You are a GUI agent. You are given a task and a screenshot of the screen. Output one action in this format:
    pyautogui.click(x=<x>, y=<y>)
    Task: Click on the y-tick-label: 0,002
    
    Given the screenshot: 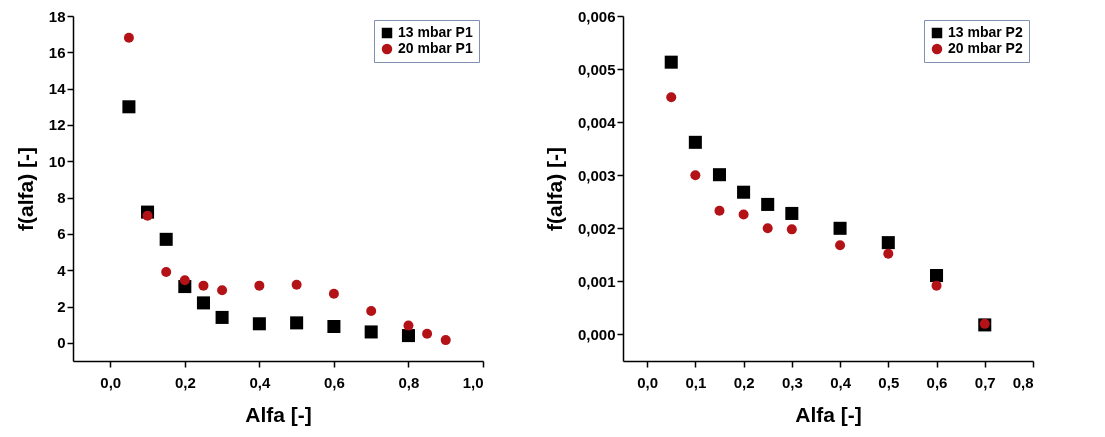 What is the action you would take?
    pyautogui.click(x=596, y=228)
    